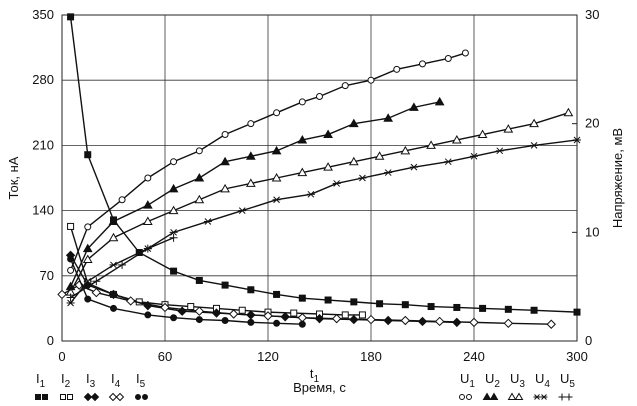  What do you see at coordinates (306, 304) in the screenshot?
I see `series-line-I4` at bounding box center [306, 304].